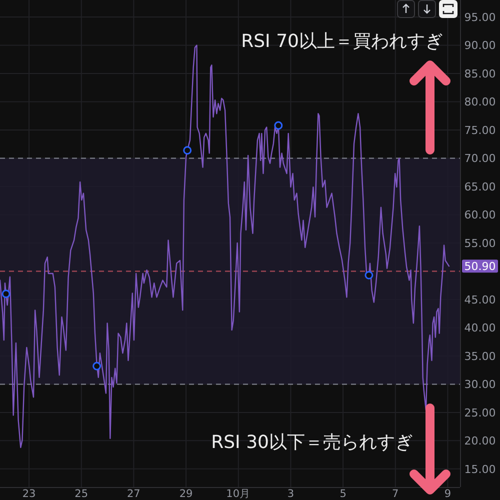 This screenshot has height=500, width=500. I want to click on y-tick-label: 75.00, so click(480, 130).